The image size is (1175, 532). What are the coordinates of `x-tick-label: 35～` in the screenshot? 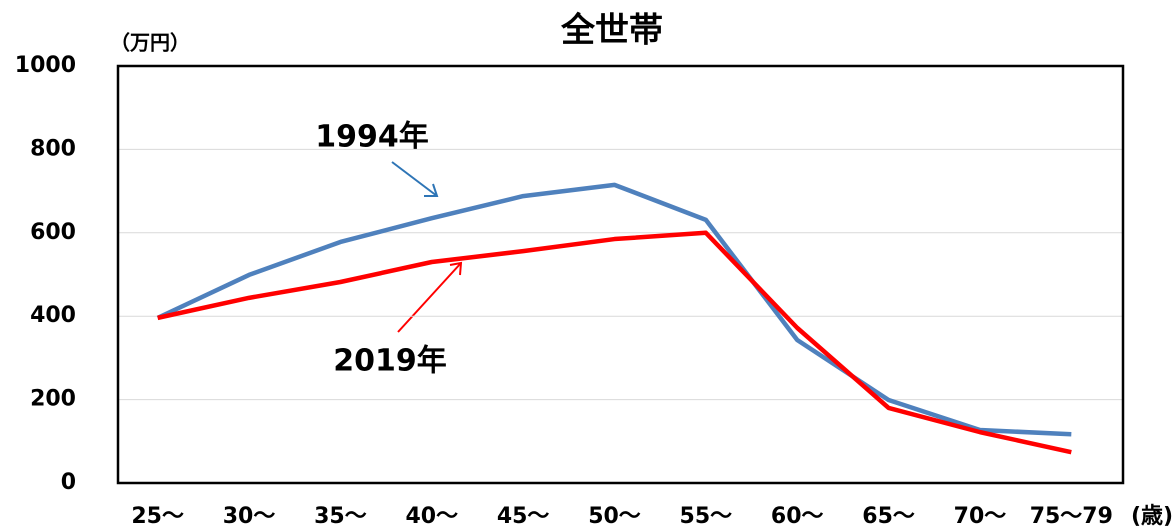 It's located at (340, 516).